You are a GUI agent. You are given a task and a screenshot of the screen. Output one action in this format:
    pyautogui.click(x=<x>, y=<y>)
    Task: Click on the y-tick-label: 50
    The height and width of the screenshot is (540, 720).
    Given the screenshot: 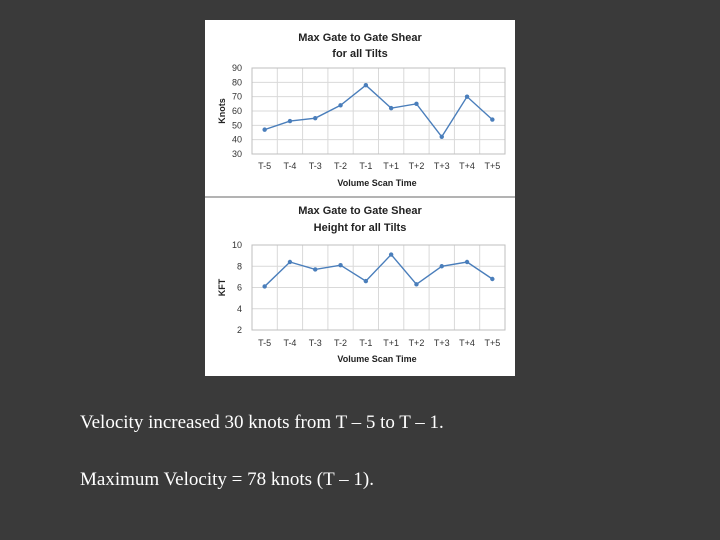 What is the action you would take?
    pyautogui.click(x=237, y=125)
    